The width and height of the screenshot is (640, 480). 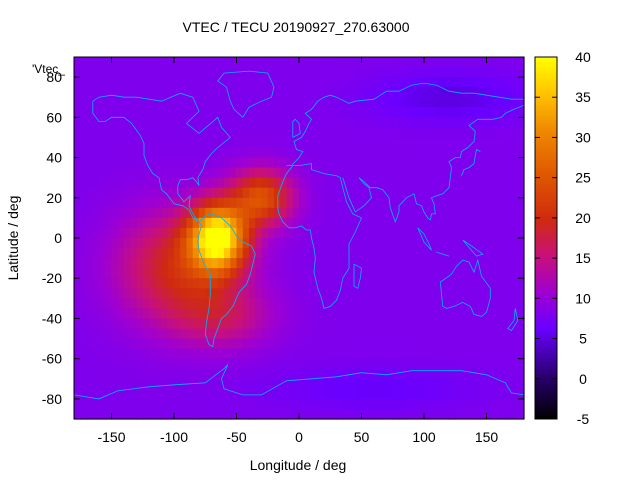 What do you see at coordinates (58, 238) in the screenshot?
I see `y-tick-label: 0` at bounding box center [58, 238].